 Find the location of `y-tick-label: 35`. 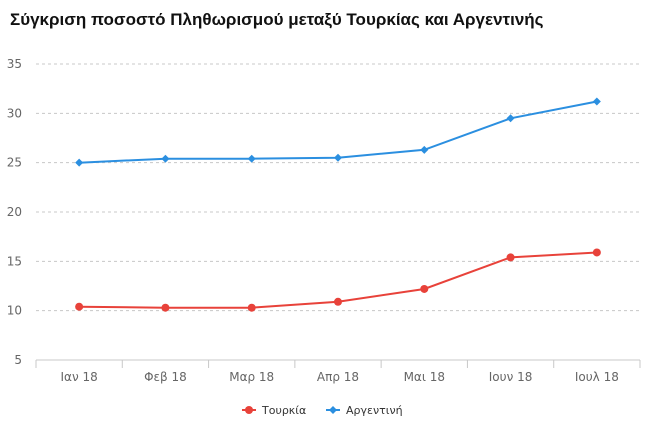

y-tick-label: 35 is located at coordinates (14, 64).